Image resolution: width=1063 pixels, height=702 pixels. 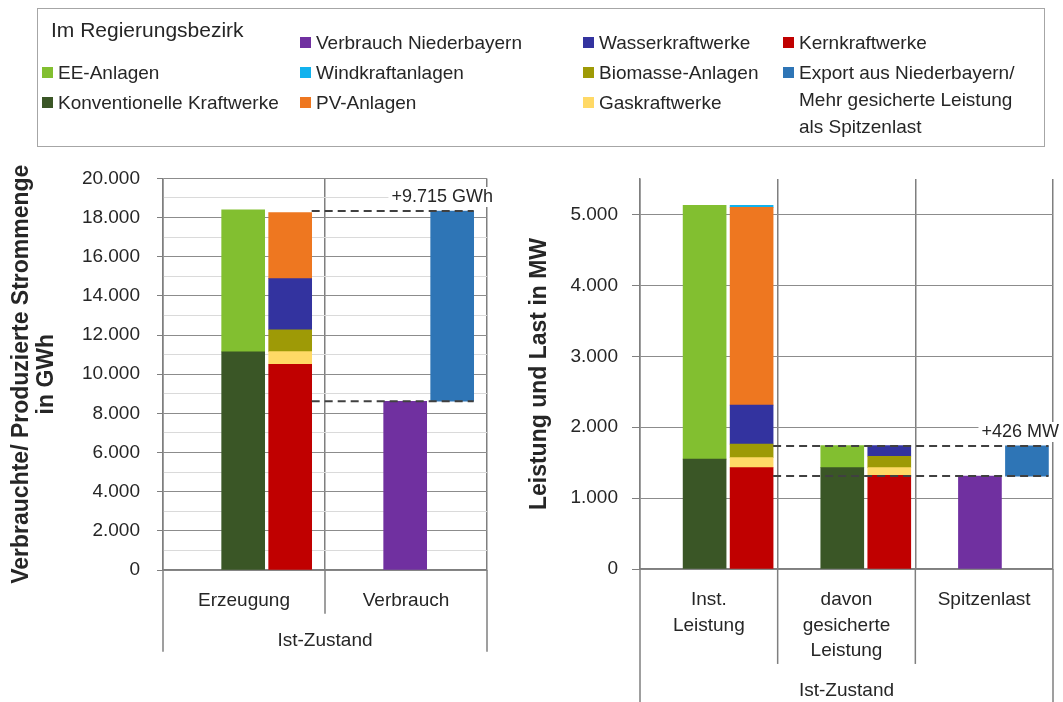 What do you see at coordinates (846, 624) in the screenshot?
I see `x-tick-label: davon gesicherte Leistung` at bounding box center [846, 624].